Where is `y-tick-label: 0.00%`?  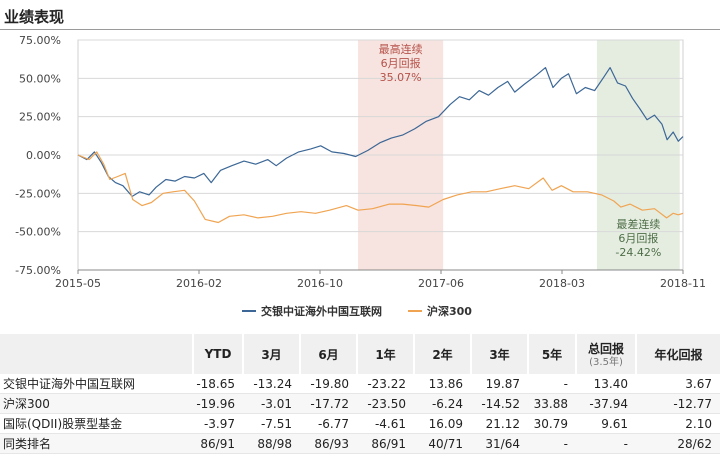
y-tick-label: 0.00% is located at coordinates (43, 155).